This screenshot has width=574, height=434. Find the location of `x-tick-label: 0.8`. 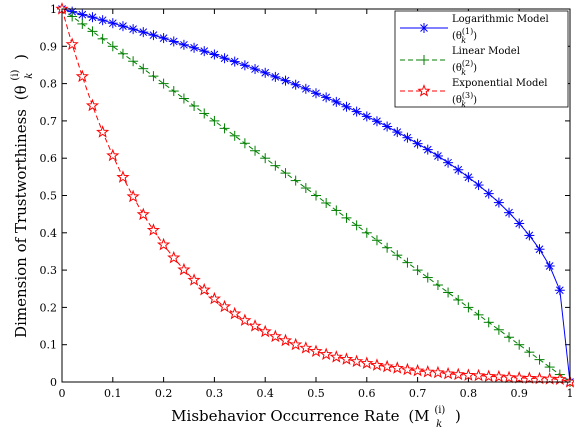

x-tick-label: 0.8 is located at coordinates (469, 393).